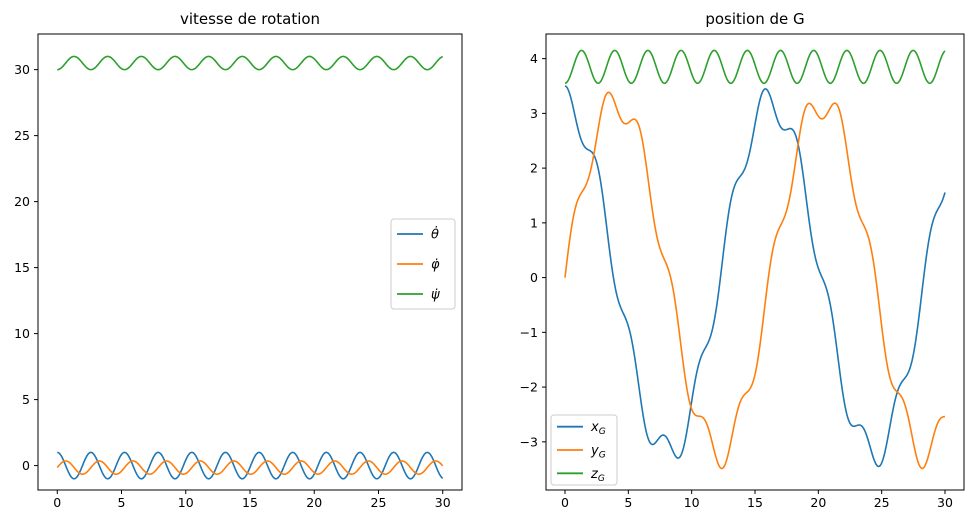  What do you see at coordinates (22, 333) in the screenshot?
I see `y-tick-label: 10` at bounding box center [22, 333].